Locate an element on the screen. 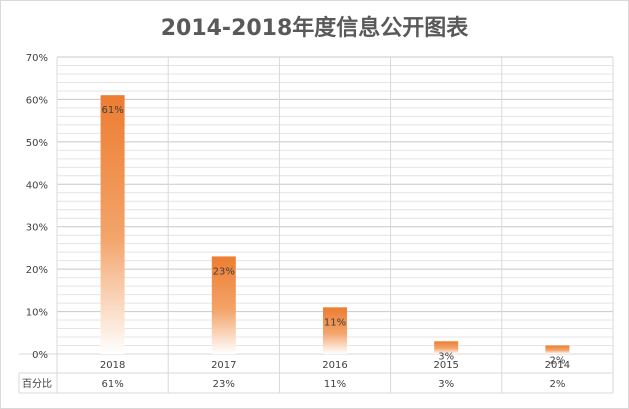 The image size is (629, 409). table-value: 61% is located at coordinates (112, 384).